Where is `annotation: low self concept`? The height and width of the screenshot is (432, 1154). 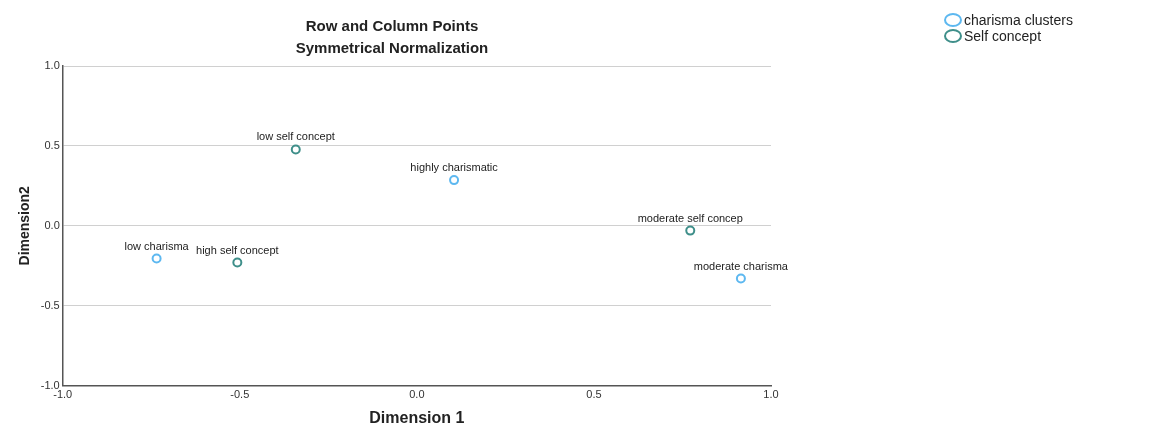
annotation: low self concept is located at coordinates (295, 136).